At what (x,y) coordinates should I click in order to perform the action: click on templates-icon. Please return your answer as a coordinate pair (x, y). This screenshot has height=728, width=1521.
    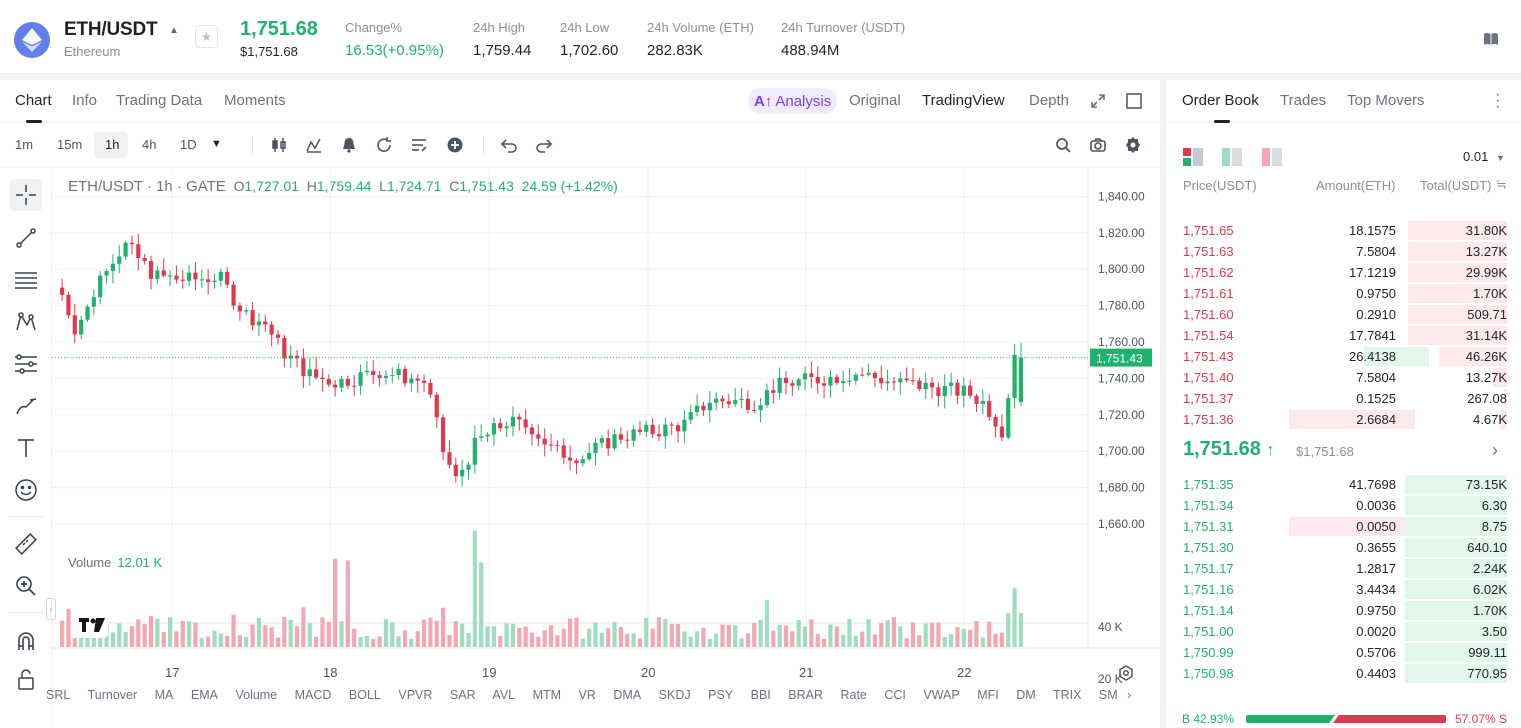
    Looking at the image, I should click on (419, 145).